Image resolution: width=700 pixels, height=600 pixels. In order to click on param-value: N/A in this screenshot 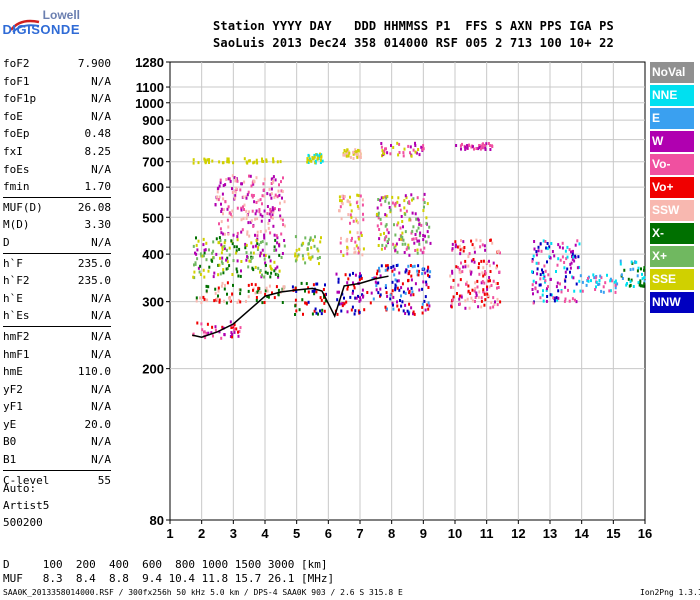, I will do `click(101, 81)`.